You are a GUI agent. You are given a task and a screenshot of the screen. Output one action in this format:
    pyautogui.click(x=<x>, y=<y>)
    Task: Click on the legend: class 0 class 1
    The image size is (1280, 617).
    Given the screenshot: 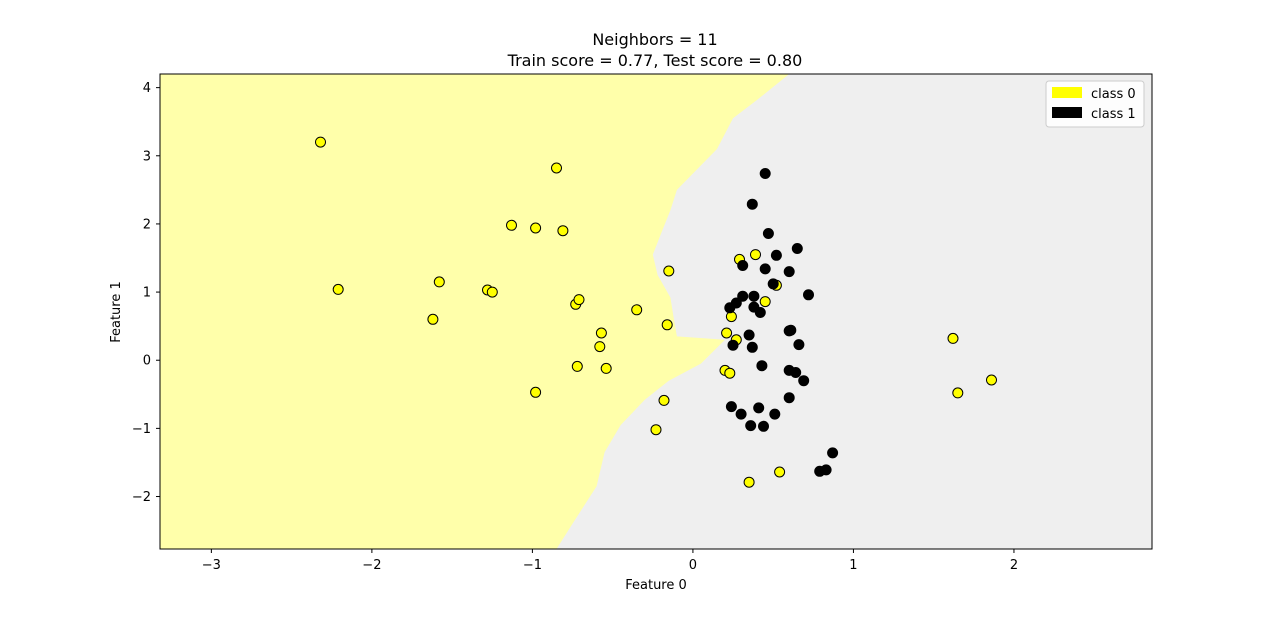 What is the action you would take?
    pyautogui.click(x=1095, y=104)
    